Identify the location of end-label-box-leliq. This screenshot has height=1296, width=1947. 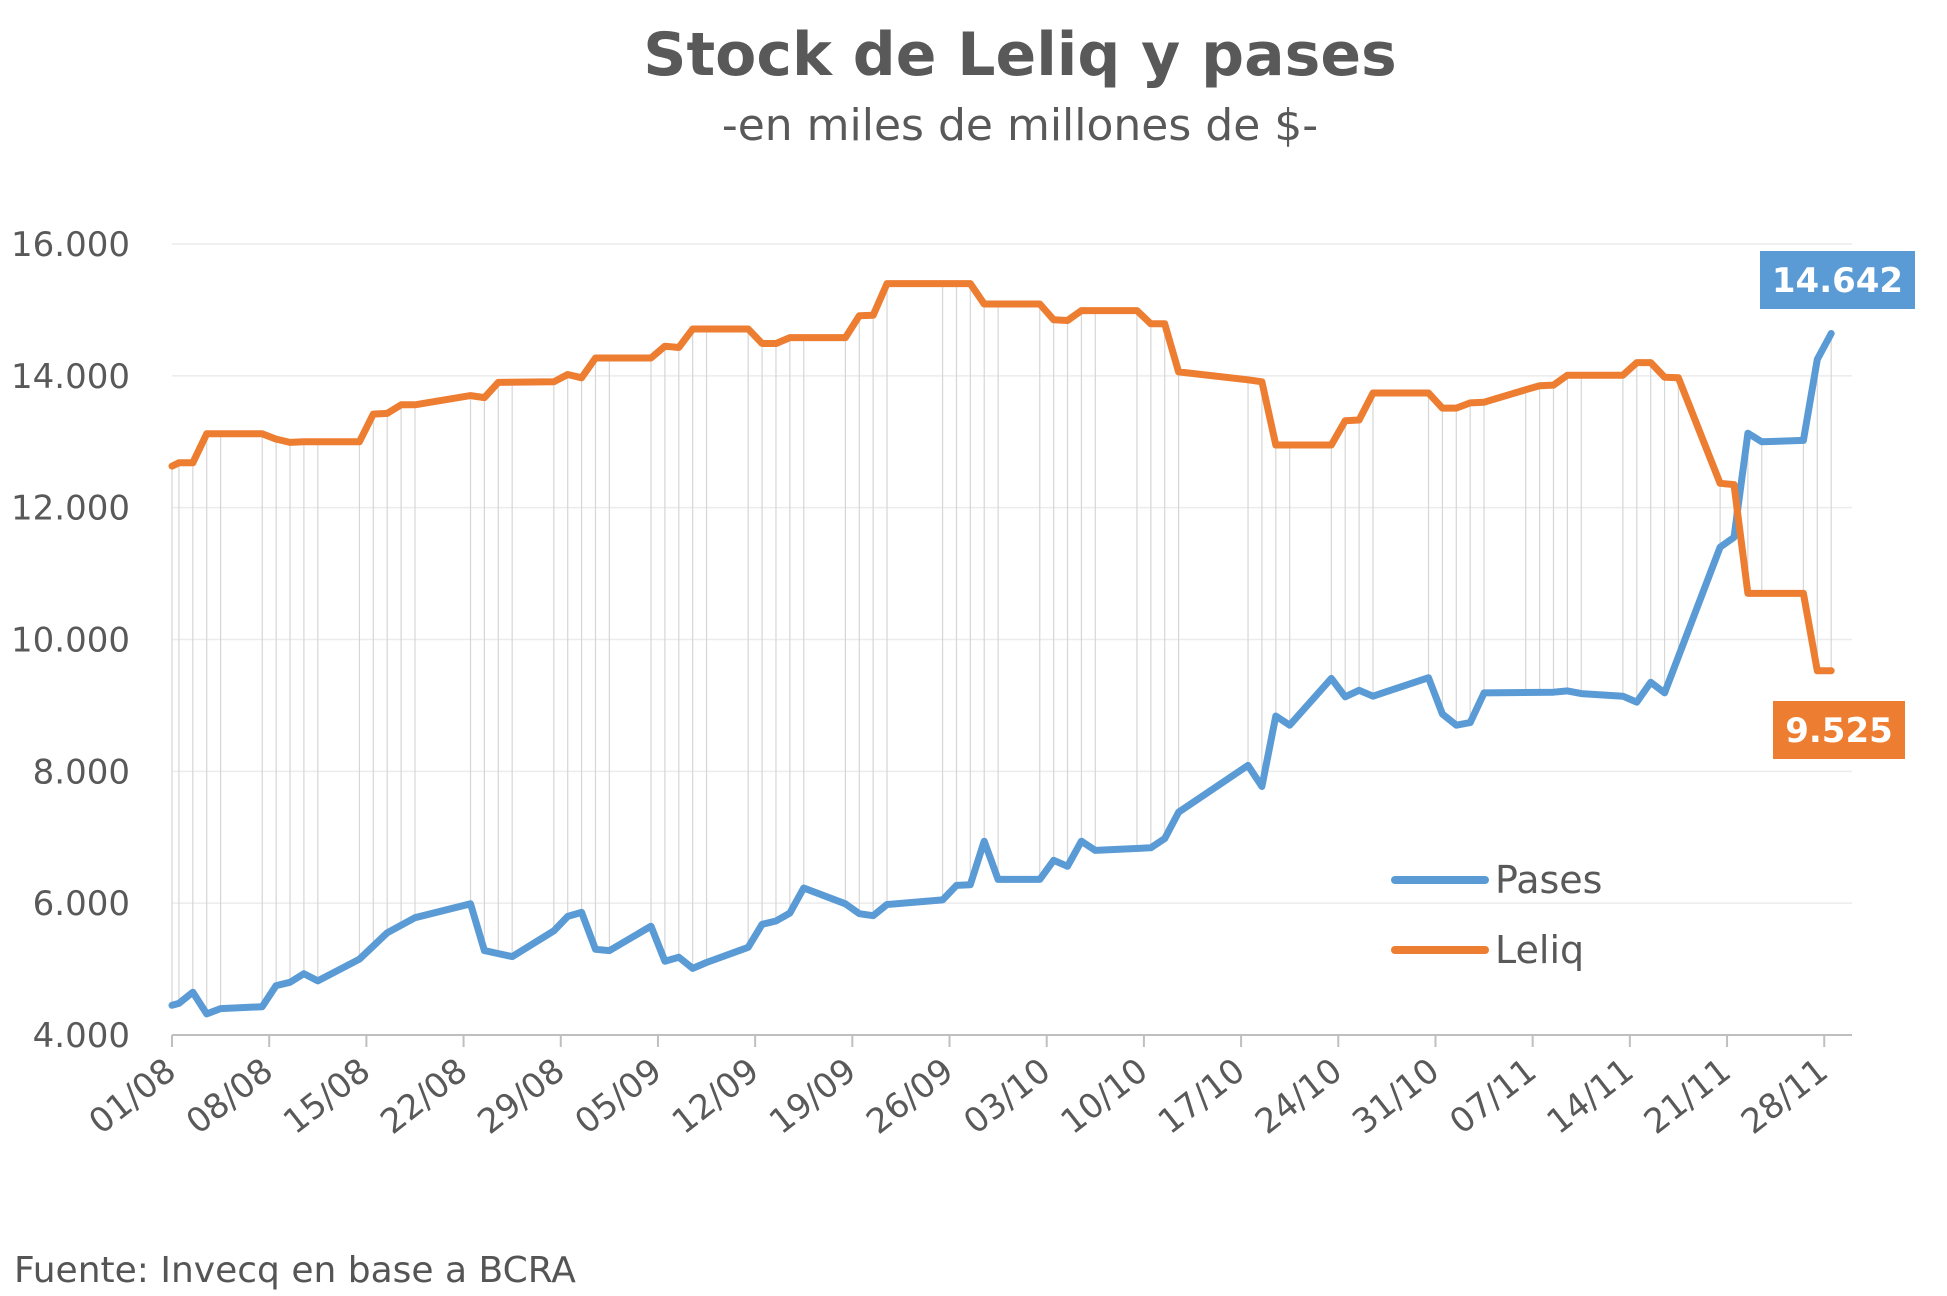
(1839, 730).